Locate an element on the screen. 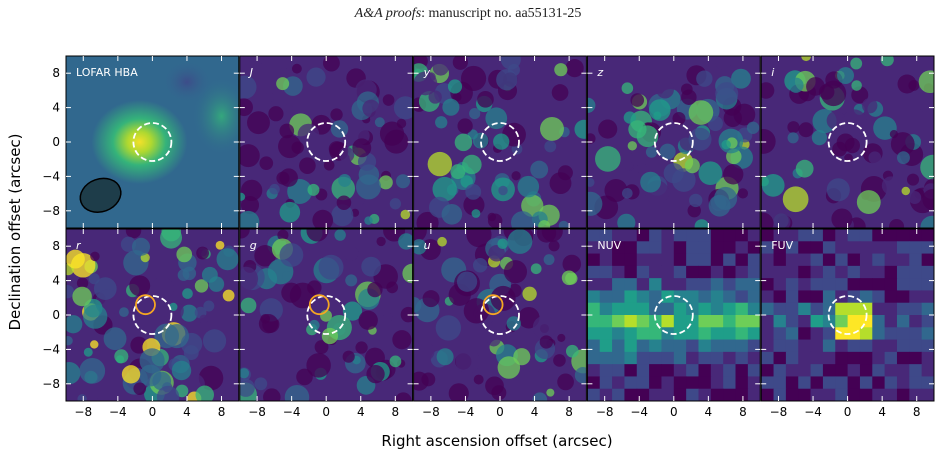 This screenshot has height=458, width=936. x-tick-label: −4 is located at coordinates (292, 412).